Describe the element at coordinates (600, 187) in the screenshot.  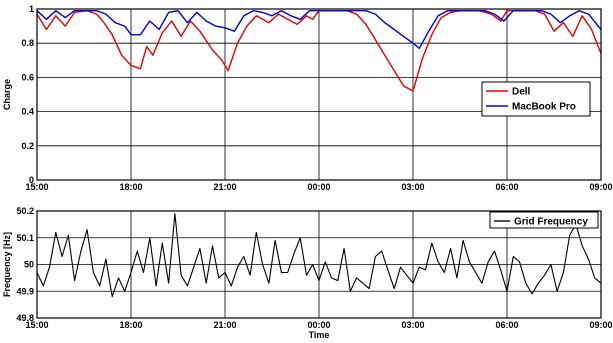
I see `charge-x-tick-label: 09:00` at that location.